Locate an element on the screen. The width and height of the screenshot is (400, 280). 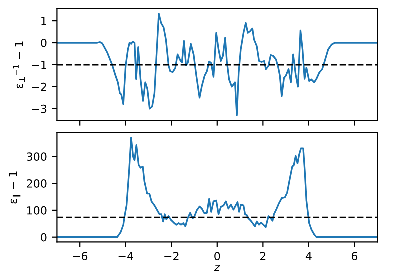
x-tick-label: 0 is located at coordinates (217, 256).